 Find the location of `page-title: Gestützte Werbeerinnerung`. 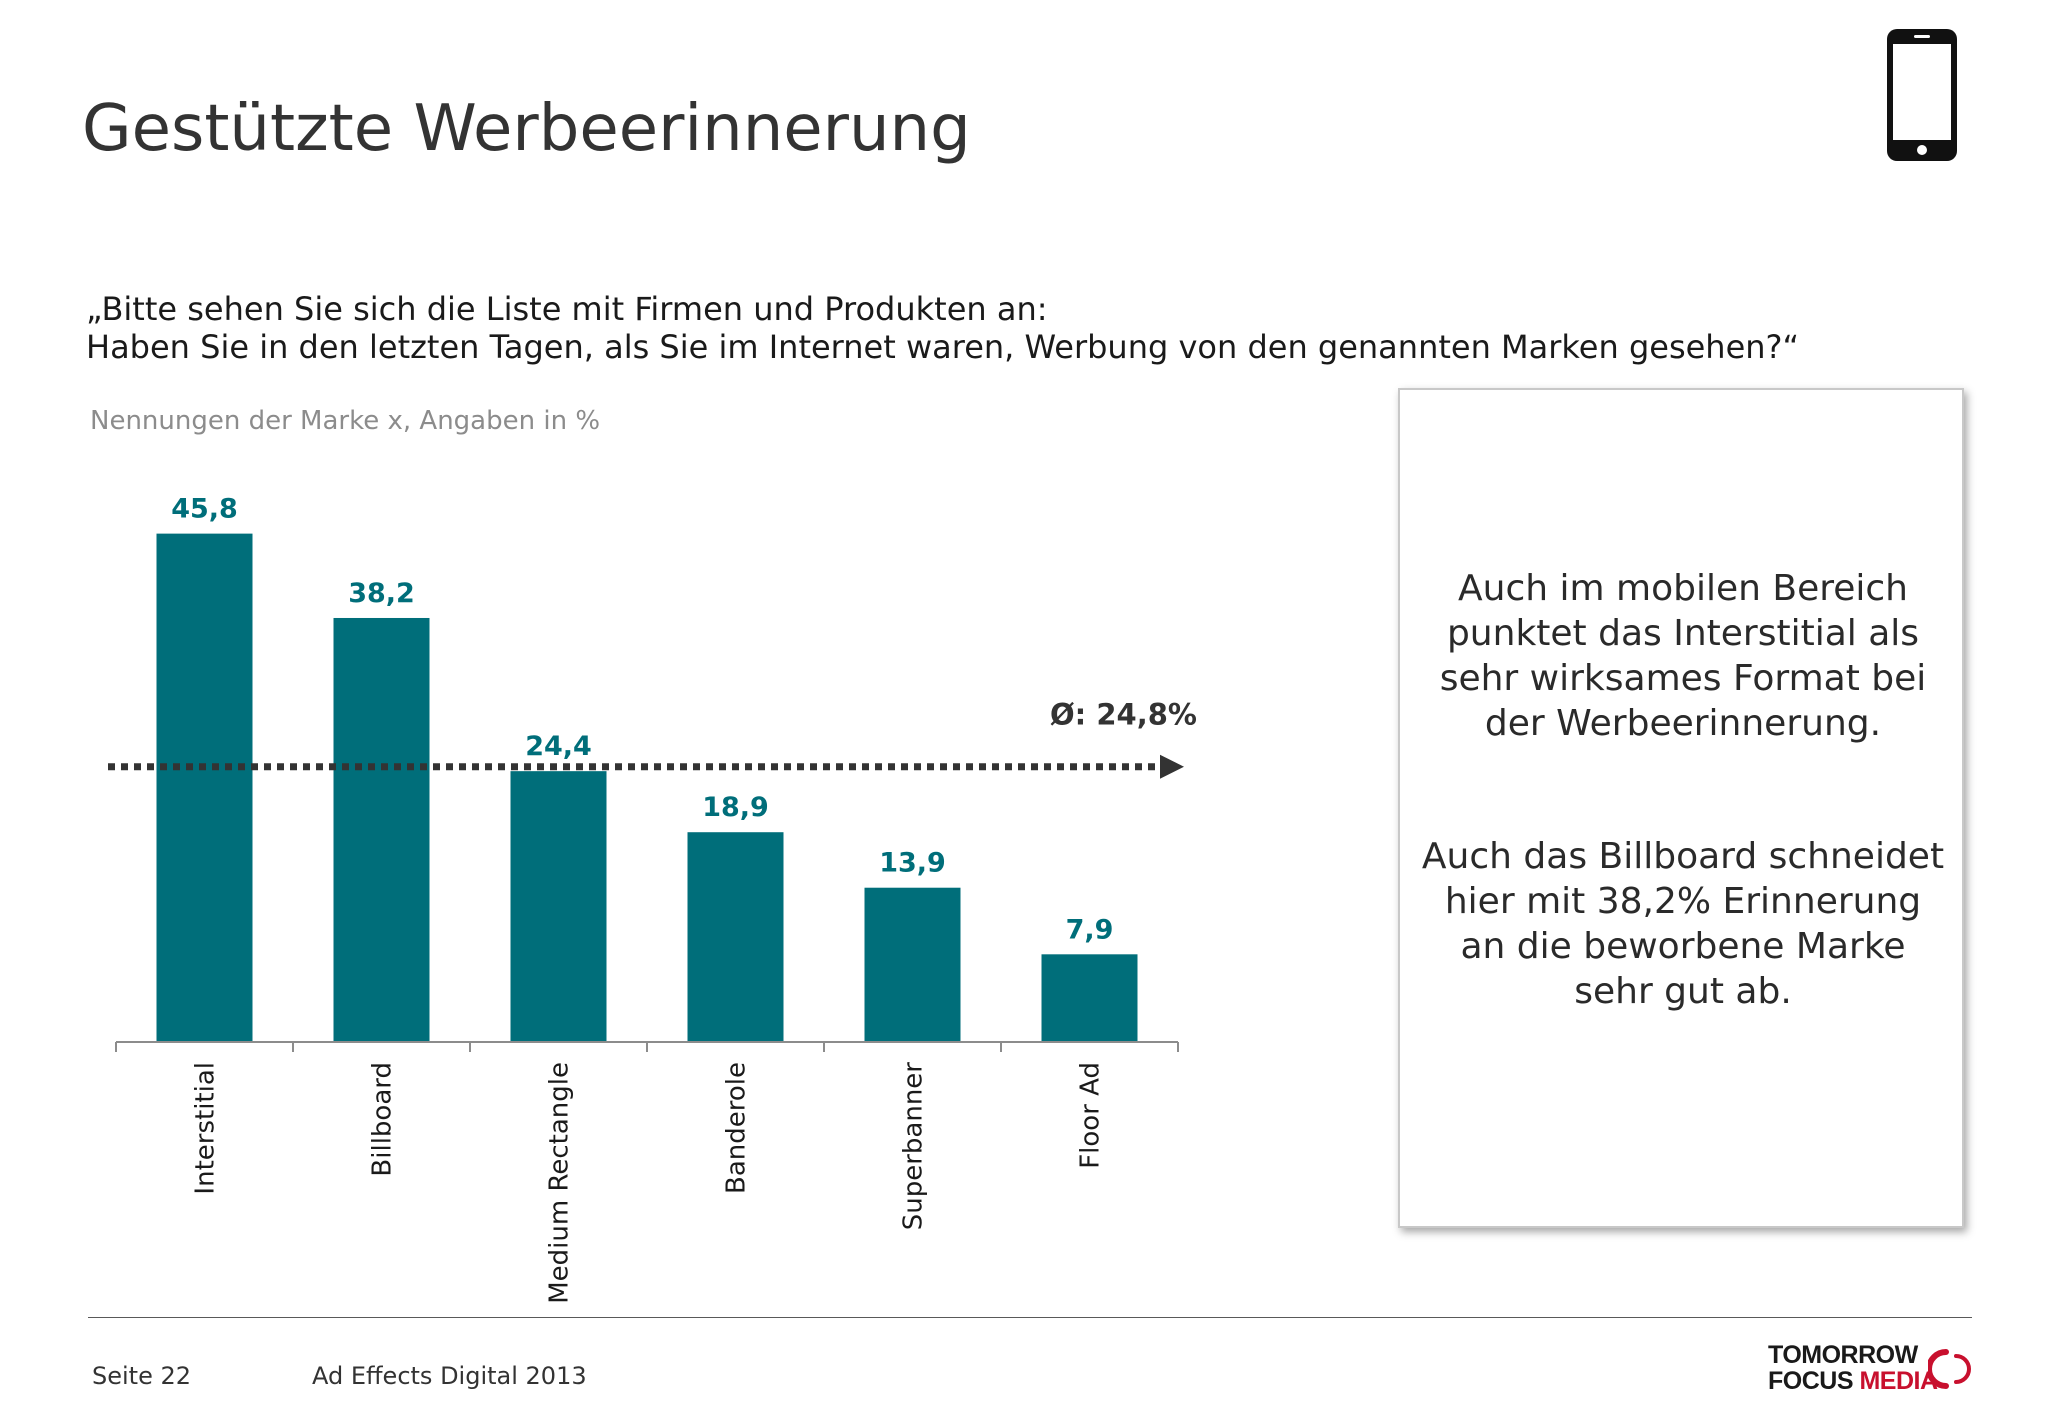

page-title: Gestützte Werbeerinnerung is located at coordinates (526, 129).